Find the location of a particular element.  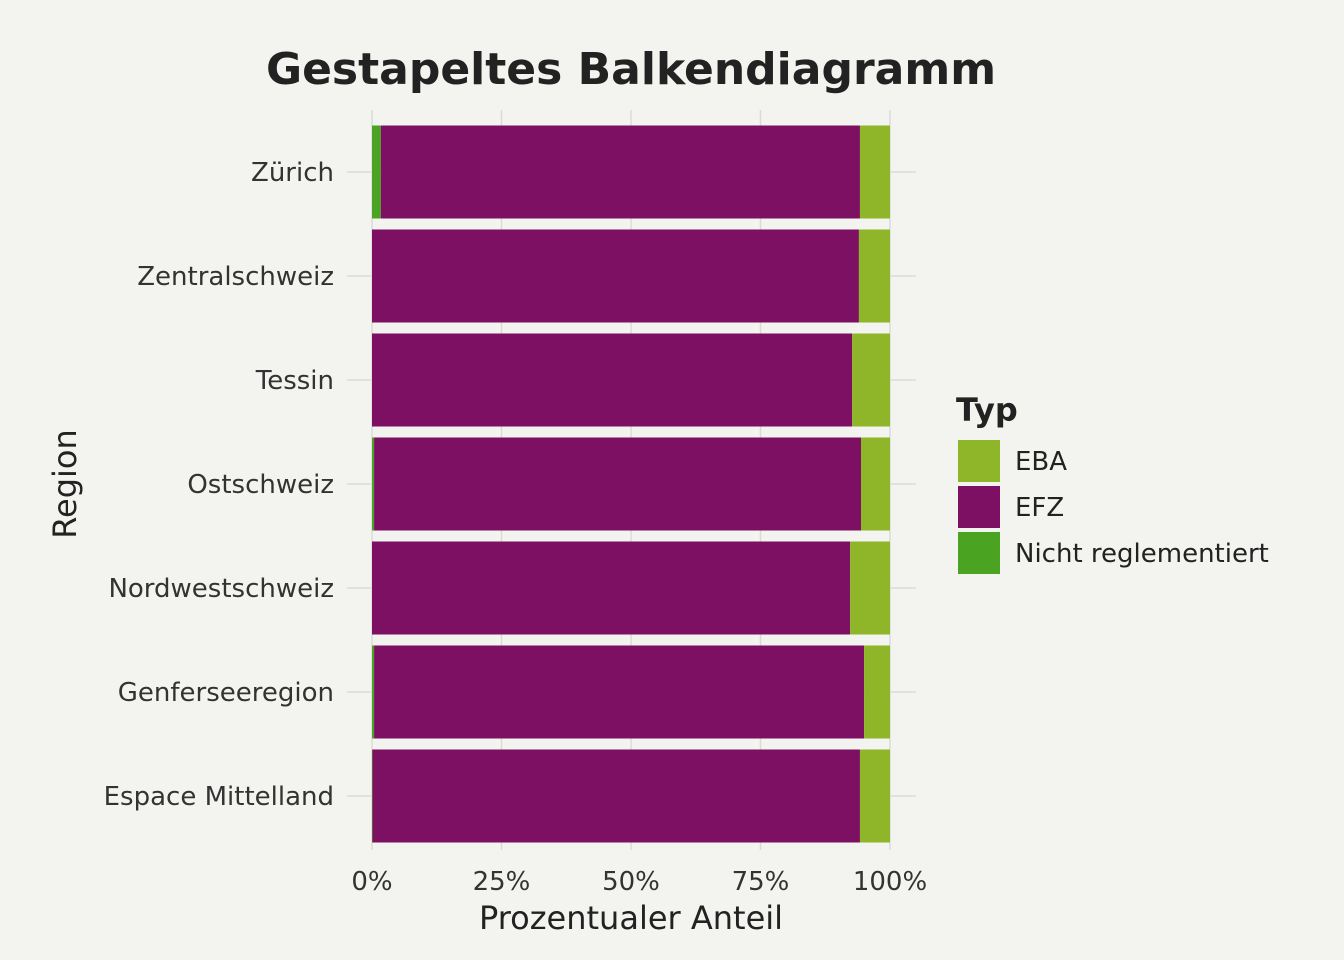

y-tick-label: Genferseeregion is located at coordinates (226, 693).